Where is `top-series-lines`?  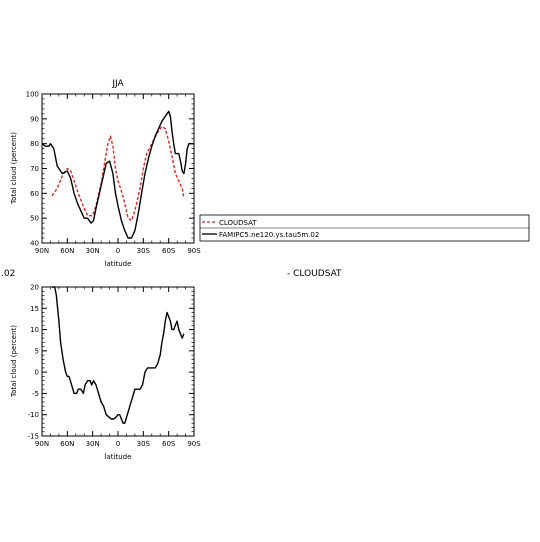
top-series-lines is located at coordinates (117, 174).